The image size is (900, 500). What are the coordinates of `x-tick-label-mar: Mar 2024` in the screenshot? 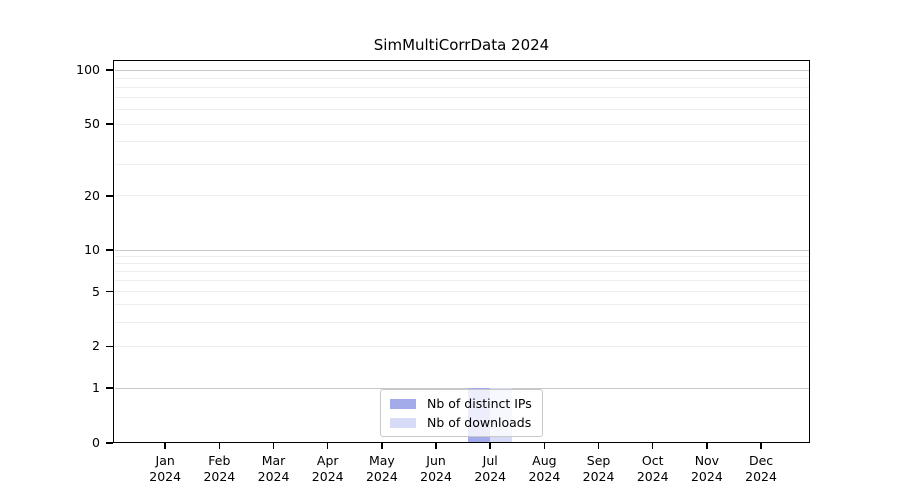 It's located at (274, 469).